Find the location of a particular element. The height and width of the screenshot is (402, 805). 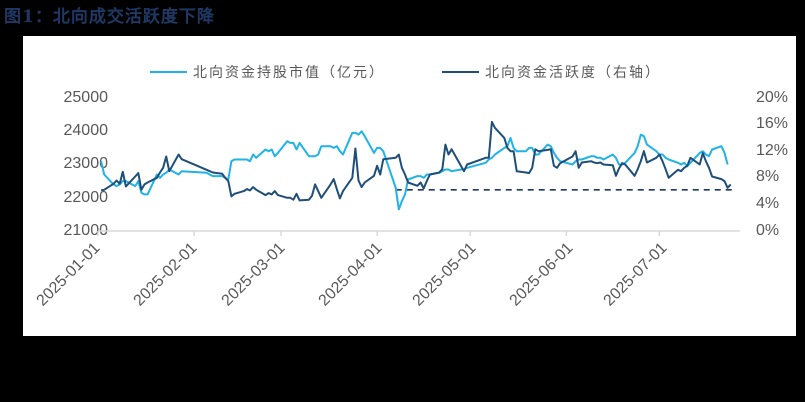

x-axis-tick-marks is located at coordinates (379, 233).